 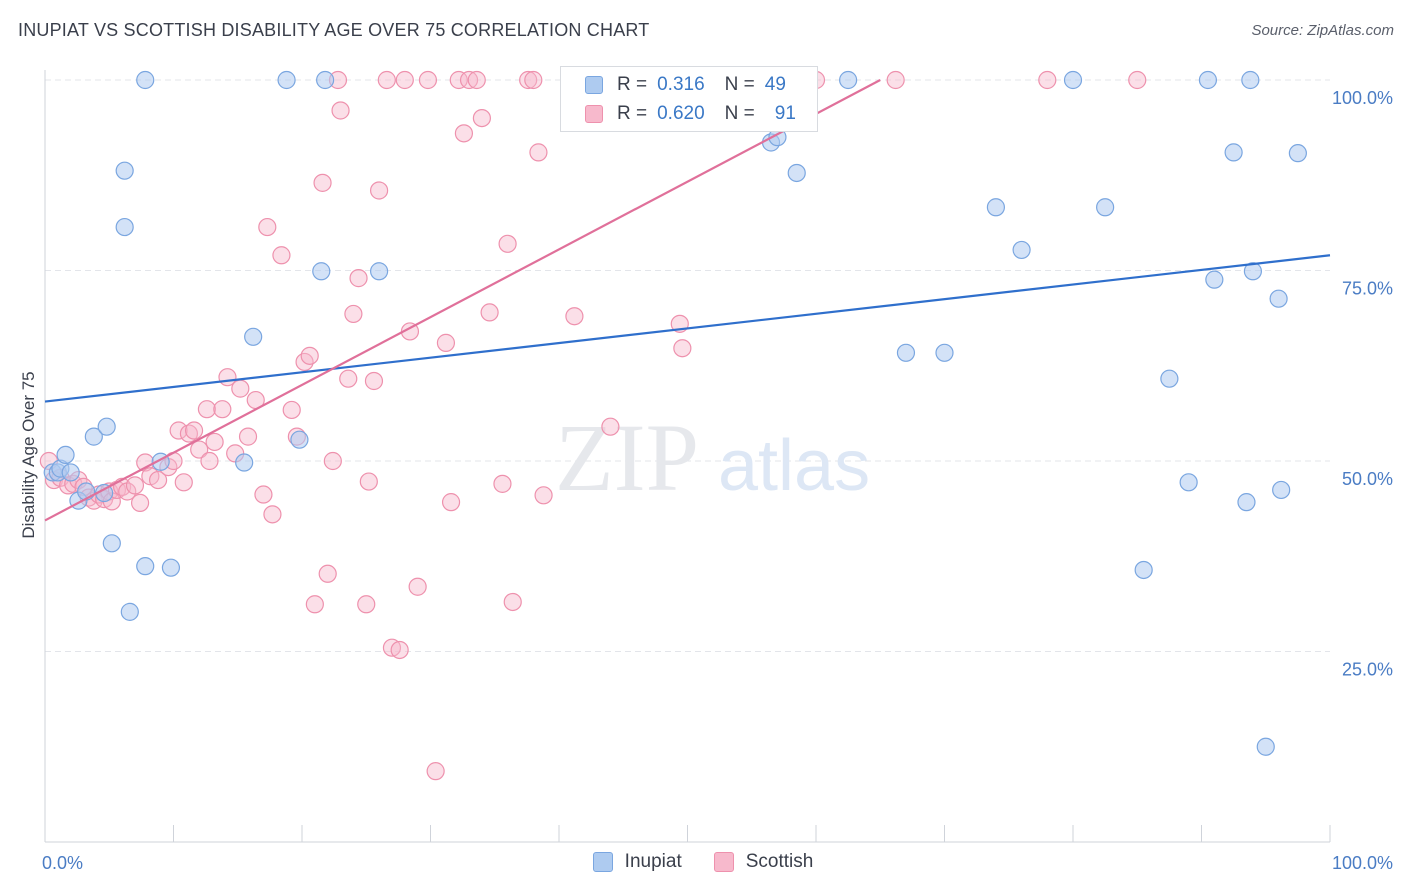 I want to click on stats-legend: R = 0.316 N = 49 R = 0.620 N = 91, so click(x=689, y=99).